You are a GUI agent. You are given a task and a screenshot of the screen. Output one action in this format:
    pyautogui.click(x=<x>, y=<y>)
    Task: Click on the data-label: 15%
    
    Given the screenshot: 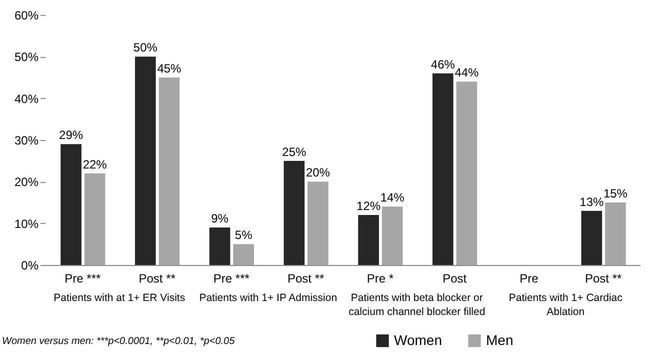 What is the action you would take?
    pyautogui.click(x=615, y=193)
    